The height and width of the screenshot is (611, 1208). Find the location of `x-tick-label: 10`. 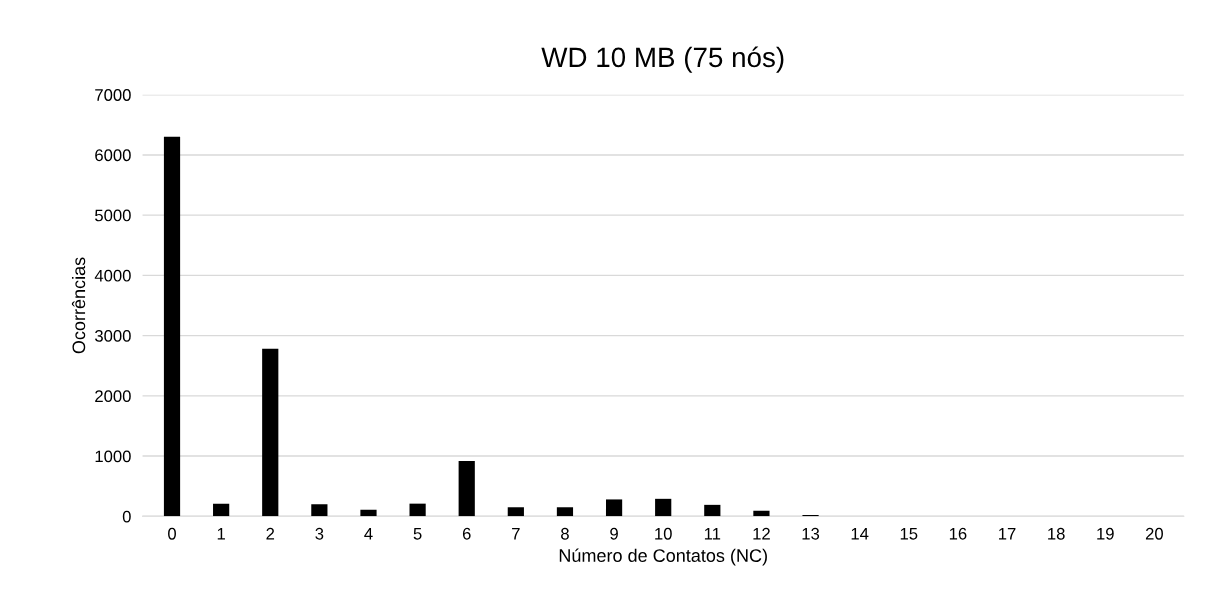

x-tick-label: 10 is located at coordinates (663, 533).